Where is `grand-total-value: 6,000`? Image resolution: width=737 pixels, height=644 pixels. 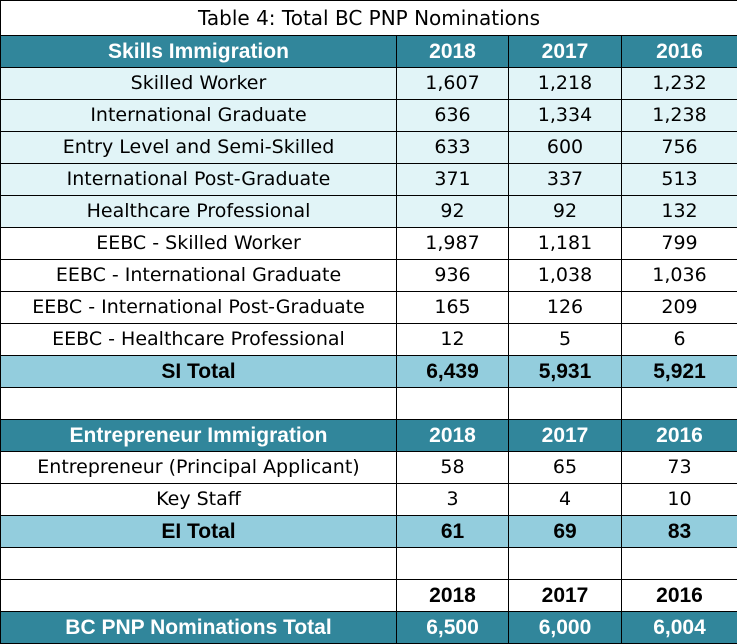
grand-total-value: 6,000 is located at coordinates (565, 628).